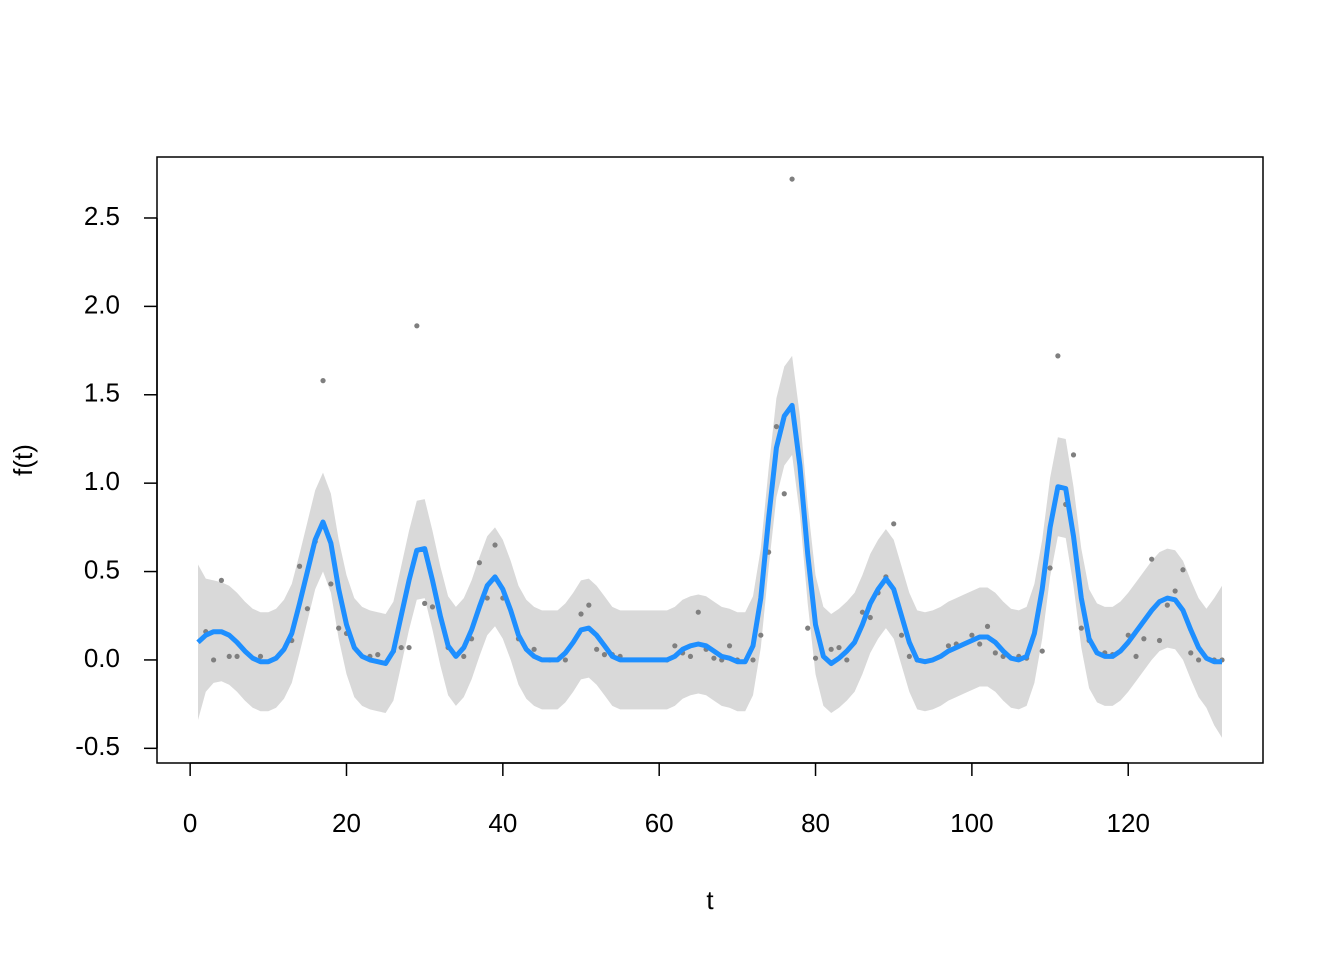 The image size is (1344, 965). I want to click on y-tick-label: 2.0, so click(102, 304).